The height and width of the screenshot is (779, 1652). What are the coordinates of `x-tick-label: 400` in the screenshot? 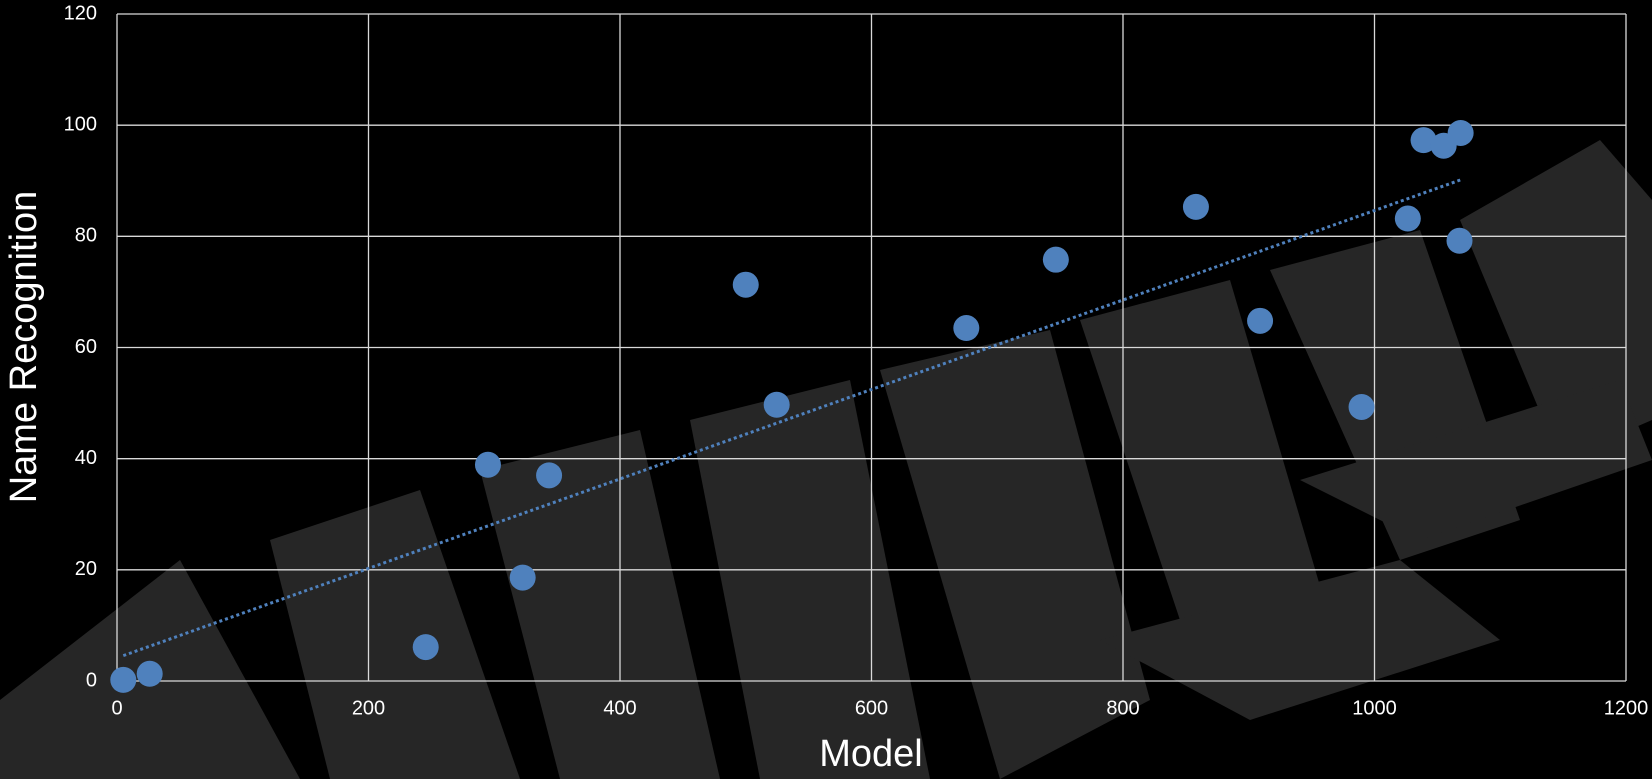 It's located at (619, 708).